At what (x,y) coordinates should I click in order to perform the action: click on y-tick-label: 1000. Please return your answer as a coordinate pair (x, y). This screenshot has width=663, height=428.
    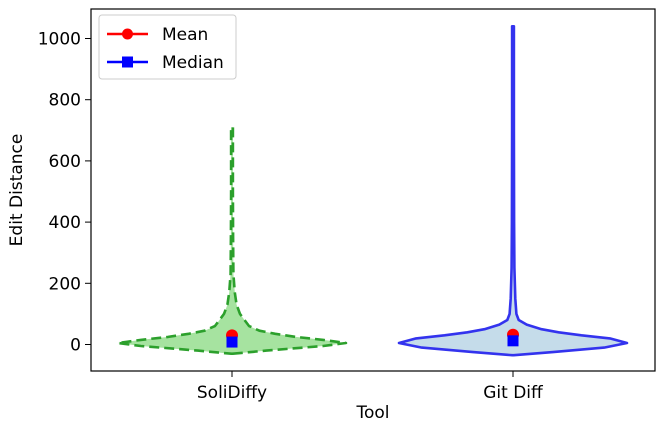
    Looking at the image, I should click on (59, 40).